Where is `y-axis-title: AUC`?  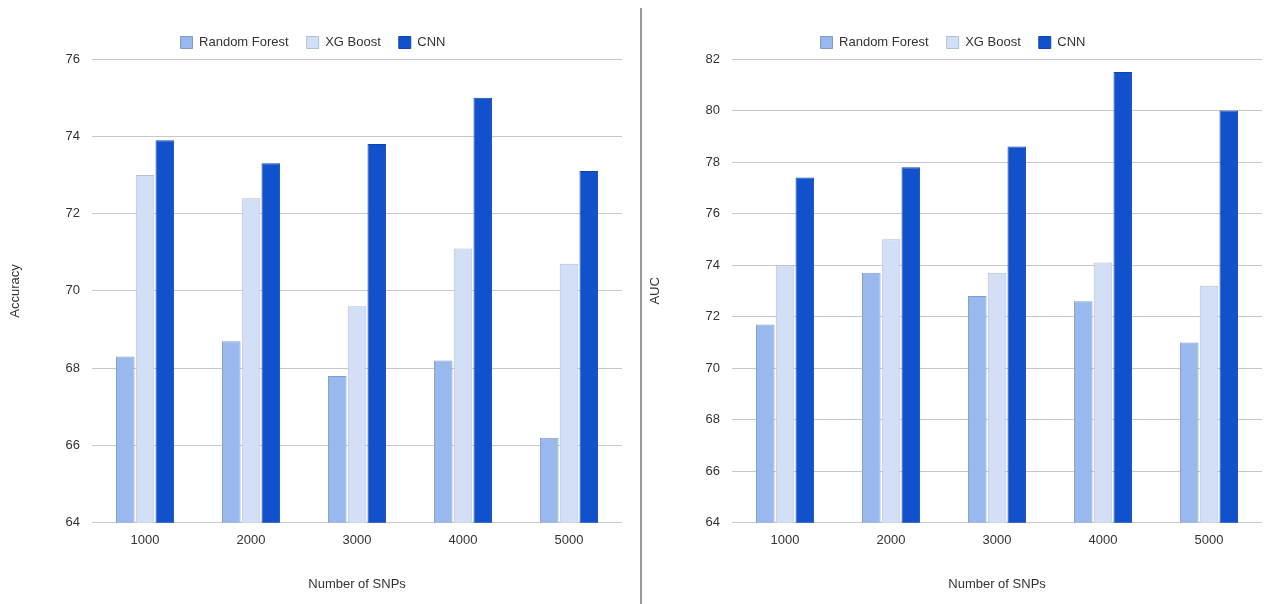 y-axis-title: AUC is located at coordinates (655, 291).